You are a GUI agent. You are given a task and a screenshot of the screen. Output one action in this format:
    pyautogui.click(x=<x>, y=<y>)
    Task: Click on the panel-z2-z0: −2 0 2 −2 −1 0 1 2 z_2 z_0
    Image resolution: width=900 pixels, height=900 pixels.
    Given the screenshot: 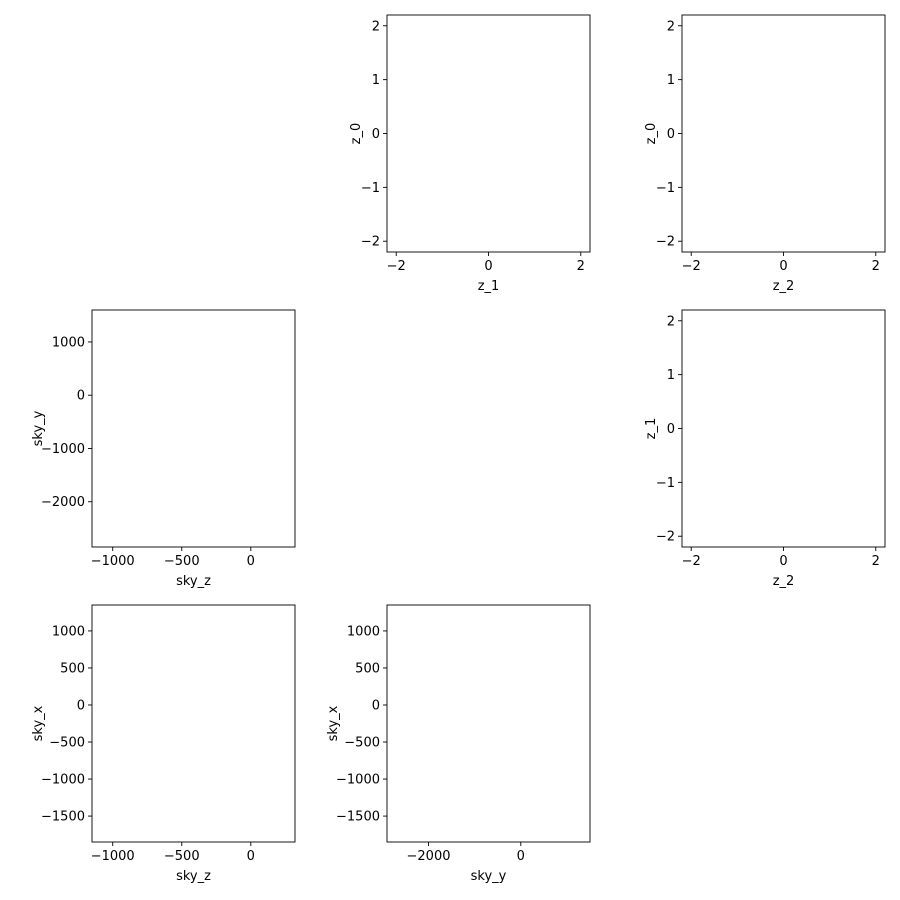 What is the action you would take?
    pyautogui.click(x=765, y=154)
    